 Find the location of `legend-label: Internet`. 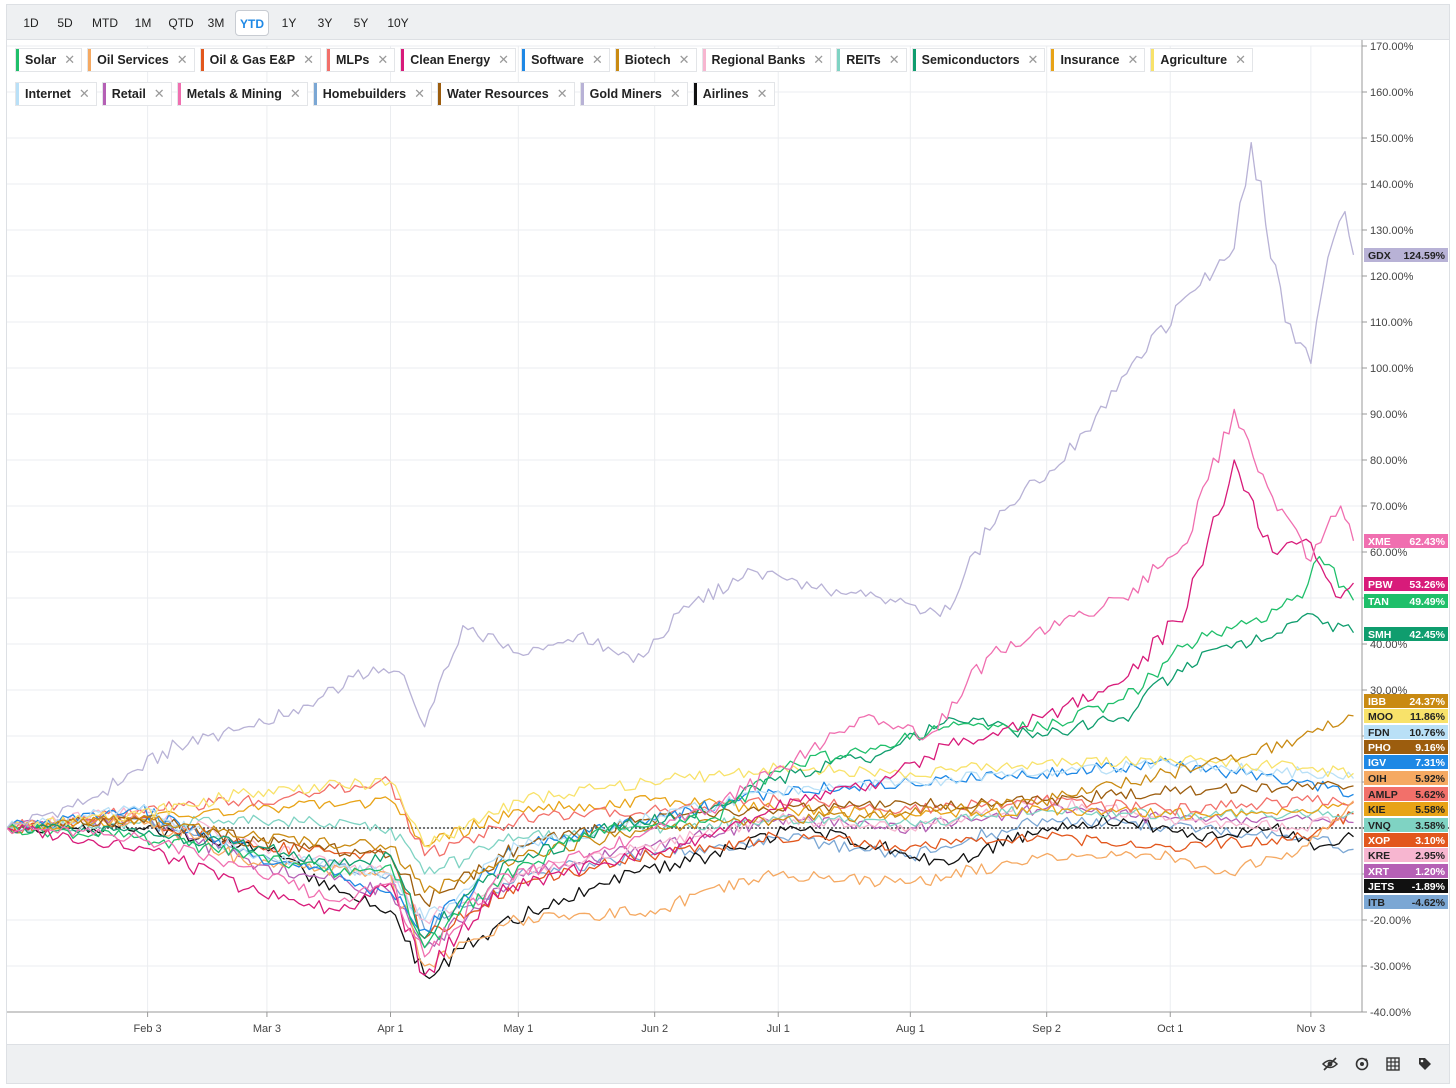

legend-label: Internet is located at coordinates (48, 94).